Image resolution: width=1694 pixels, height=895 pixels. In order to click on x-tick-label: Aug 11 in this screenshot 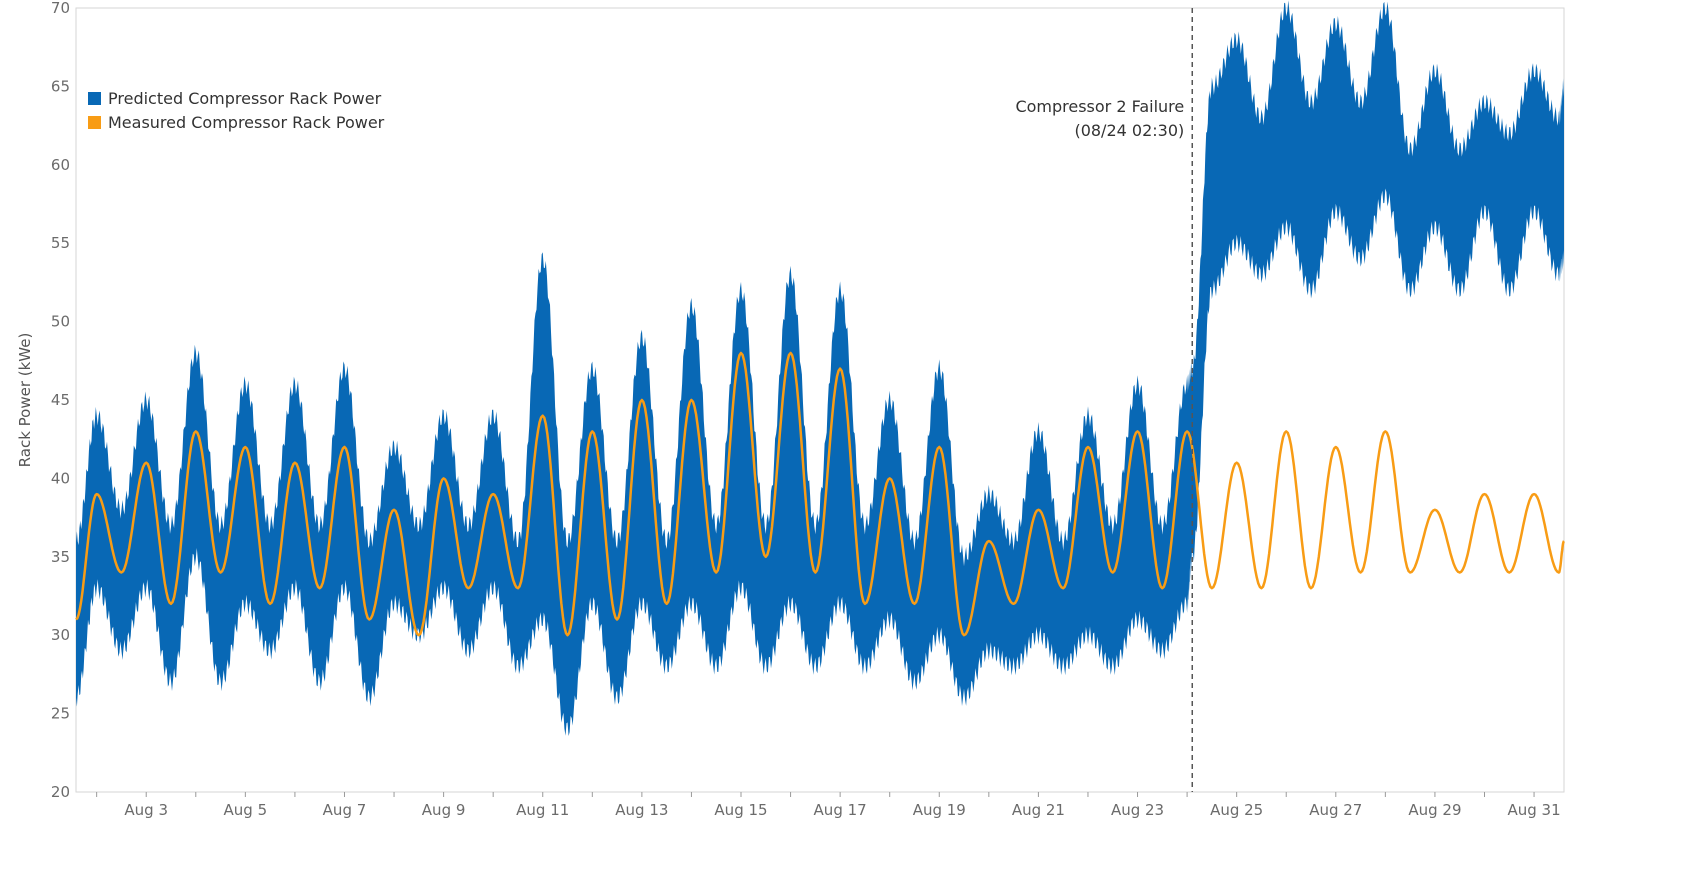, I will do `click(542, 810)`.